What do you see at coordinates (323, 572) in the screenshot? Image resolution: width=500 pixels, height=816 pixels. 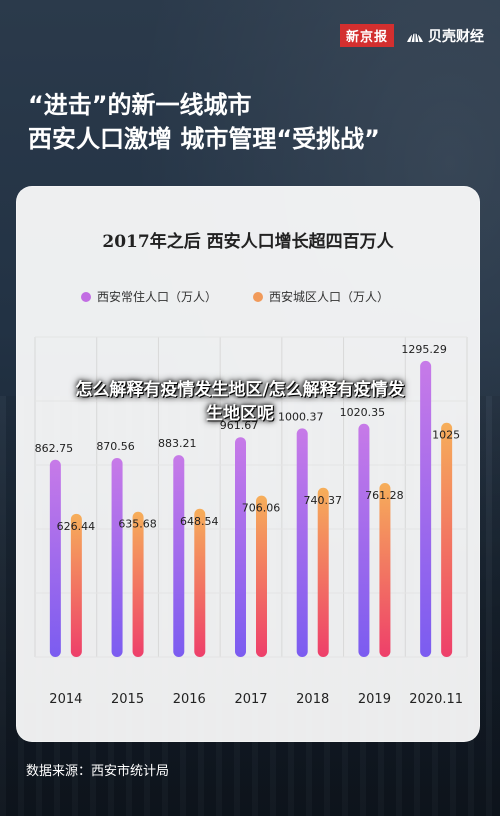 I see `bar-urban-2018` at bounding box center [323, 572].